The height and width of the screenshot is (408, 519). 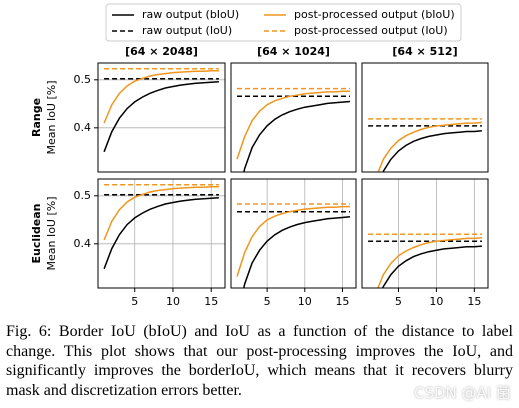 I want to click on column-title: [64 × 1024], so click(x=293, y=51).